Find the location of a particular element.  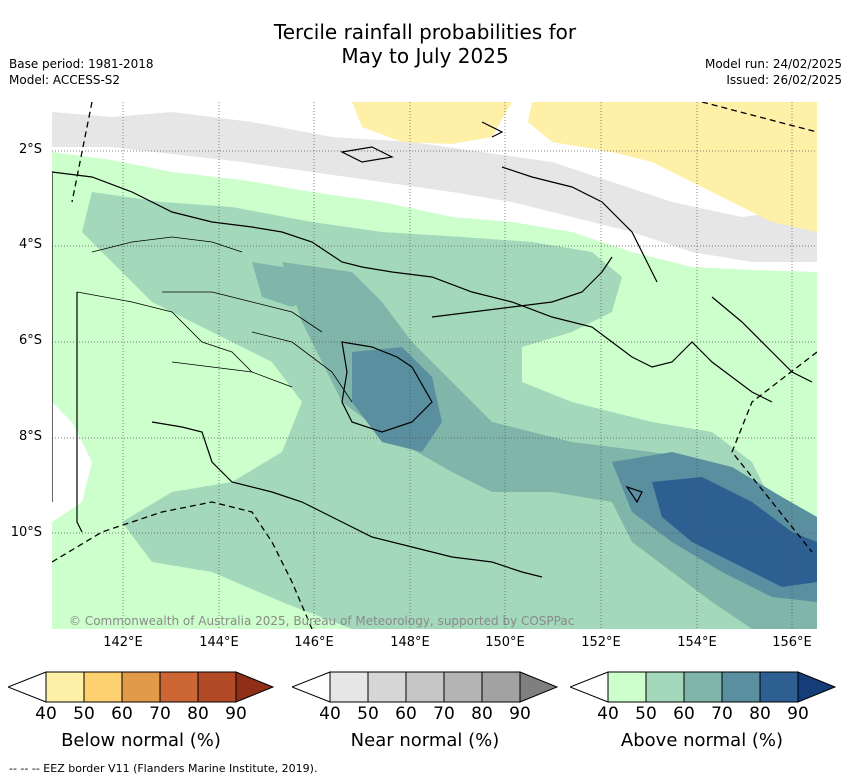

above-tick-50: 50 is located at coordinates (646, 714).